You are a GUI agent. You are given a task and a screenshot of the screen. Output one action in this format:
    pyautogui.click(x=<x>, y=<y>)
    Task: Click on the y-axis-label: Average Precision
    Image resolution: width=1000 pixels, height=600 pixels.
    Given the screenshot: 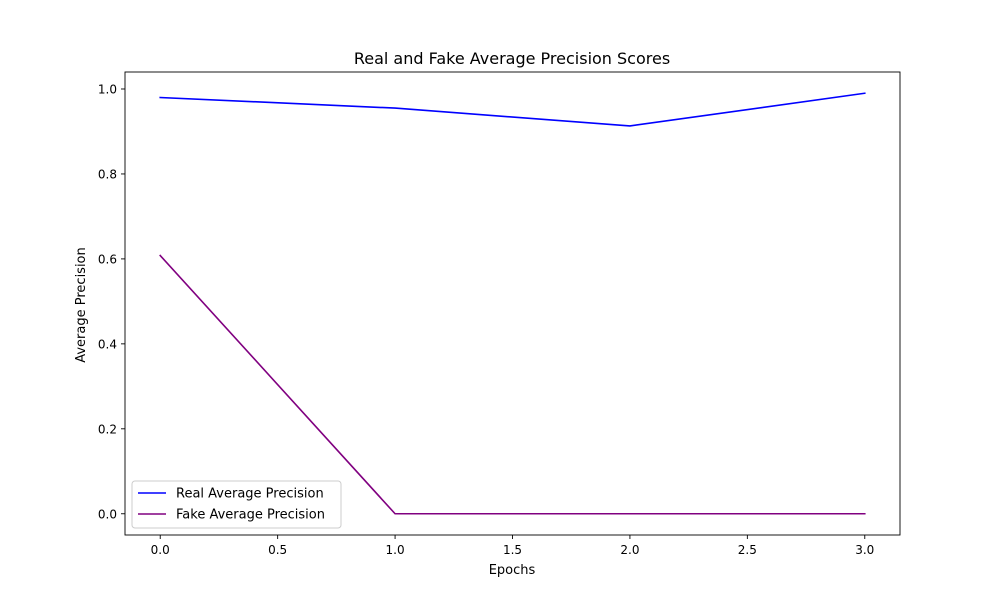 What is the action you would take?
    pyautogui.click(x=81, y=305)
    